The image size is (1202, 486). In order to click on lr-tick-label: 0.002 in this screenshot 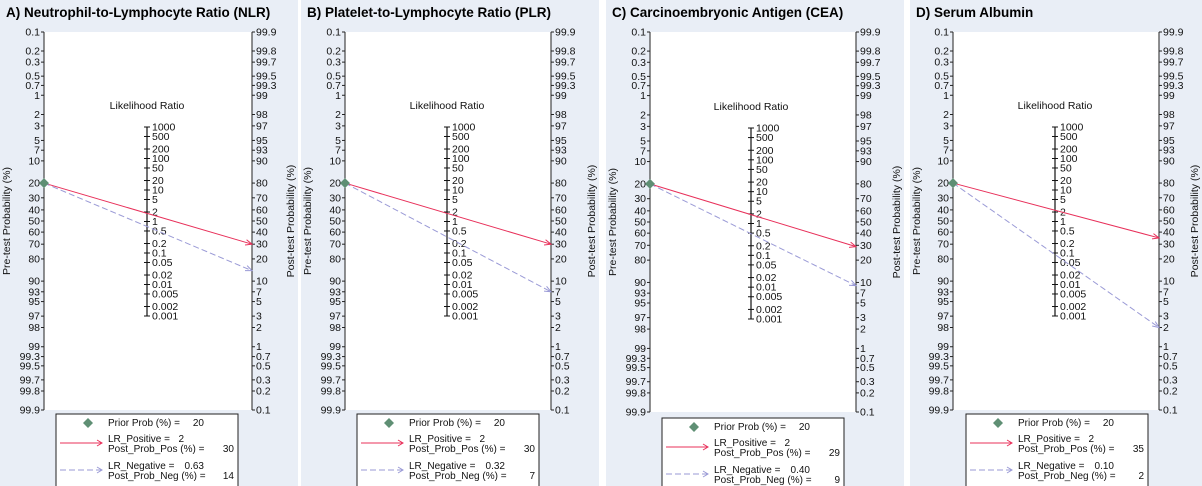, I will do `click(769, 310)`.